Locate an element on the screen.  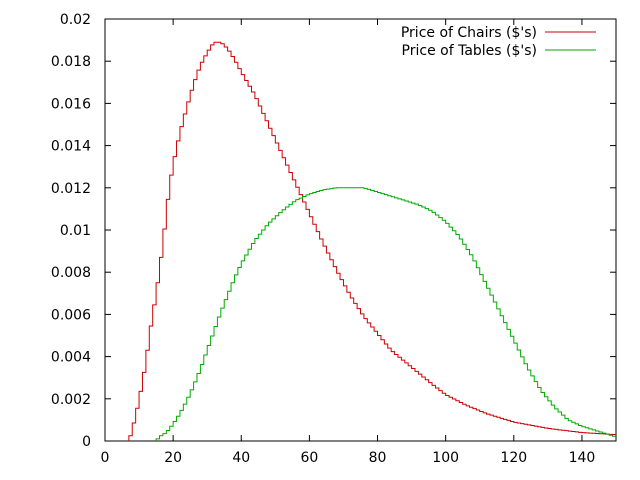
y-tick-label: 0.008 is located at coordinates (71, 273).